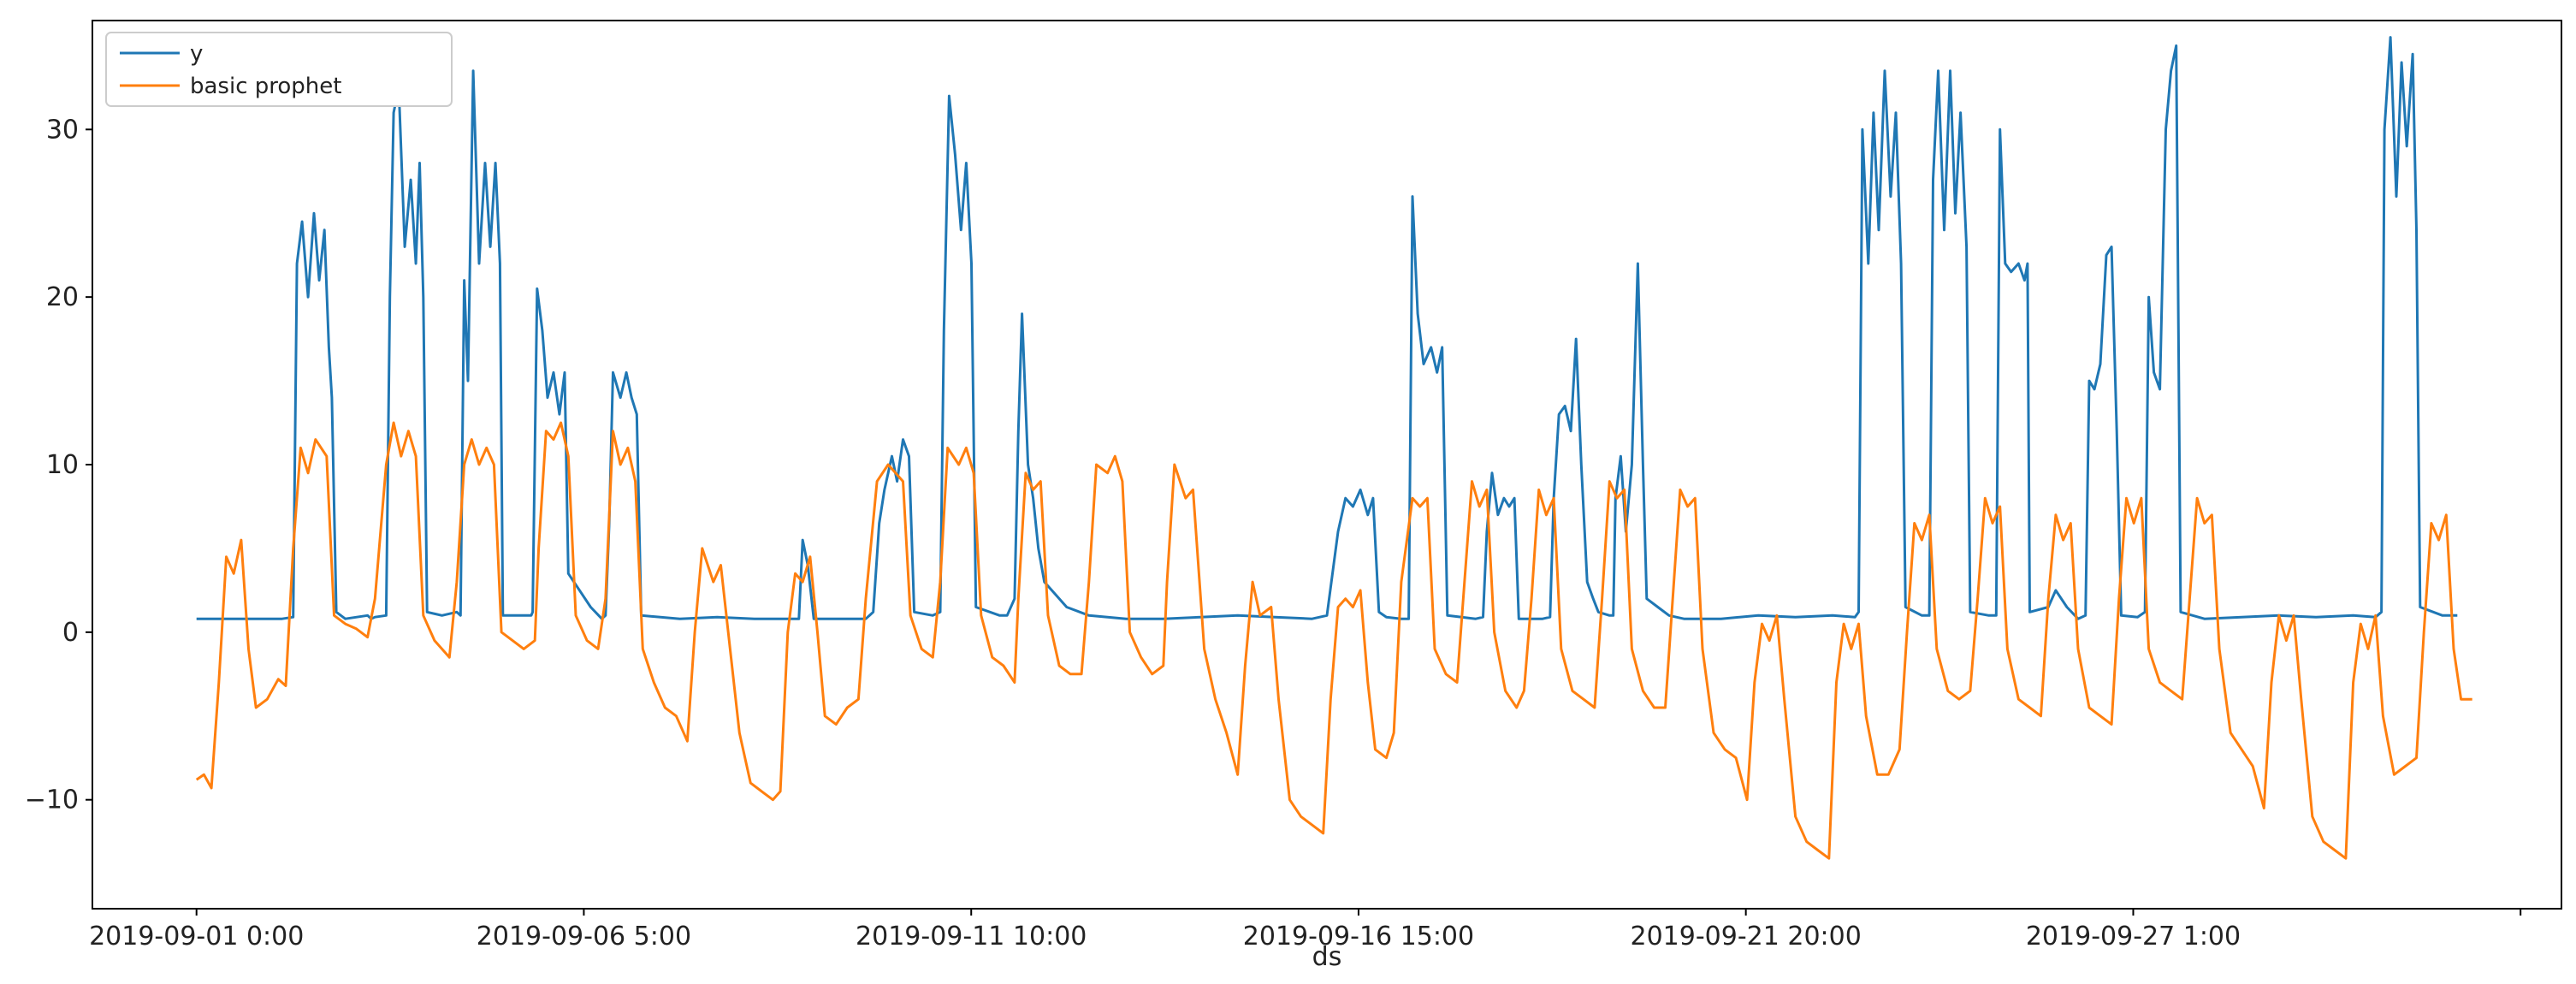 The image size is (2576, 984). Describe the element at coordinates (62, 465) in the screenshot. I see `y-tick-label: 10` at that location.